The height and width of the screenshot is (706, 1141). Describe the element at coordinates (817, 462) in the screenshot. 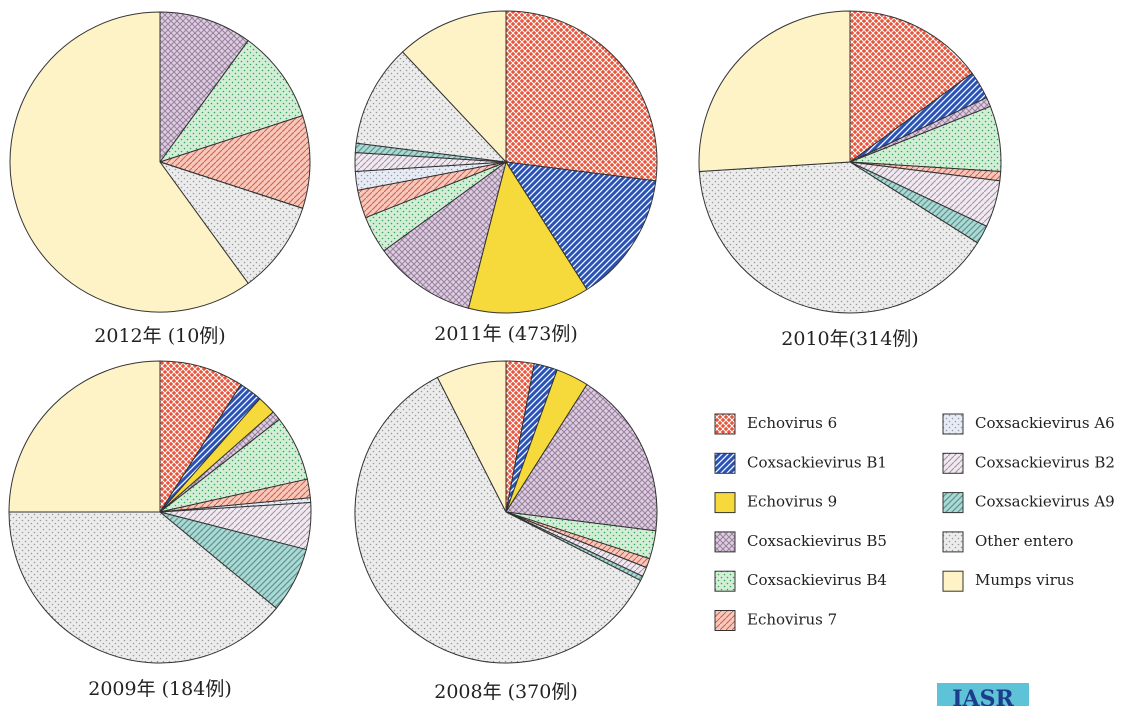

I see `legend-label: Coxsackievirus B1` at that location.